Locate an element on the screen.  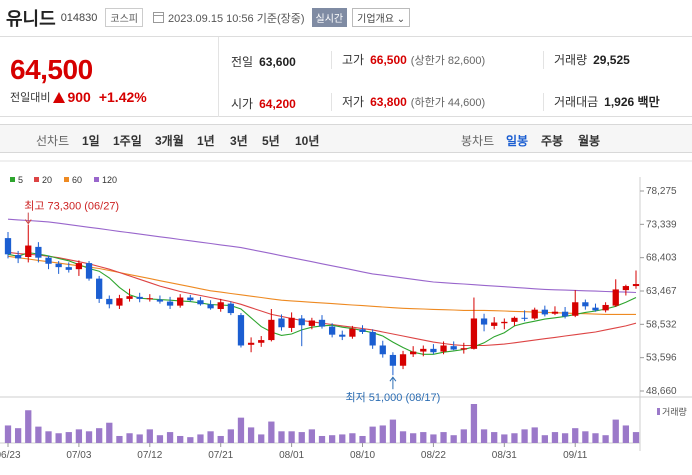
y-tick-label: 78,275 is located at coordinates (661, 191).